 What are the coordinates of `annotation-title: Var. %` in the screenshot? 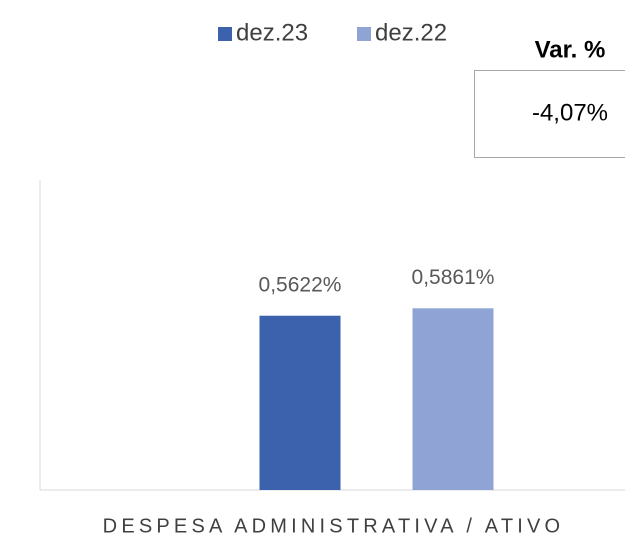 It's located at (570, 49).